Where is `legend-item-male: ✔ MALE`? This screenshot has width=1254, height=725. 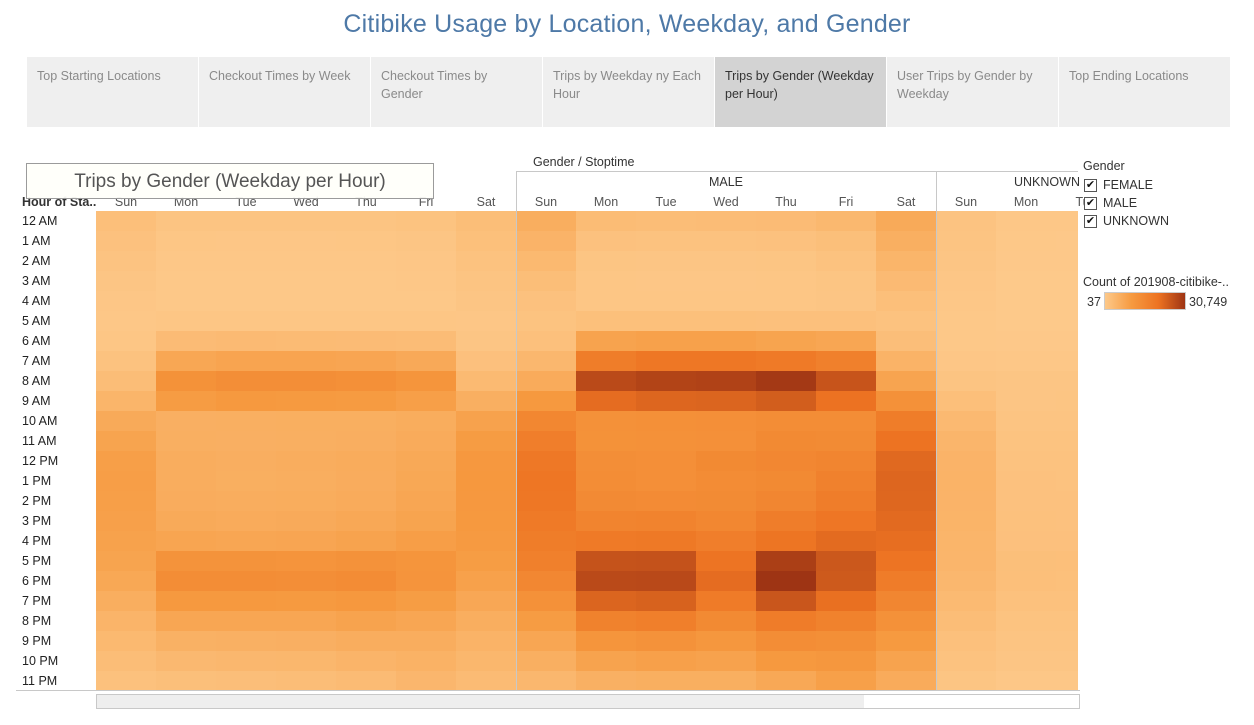 legend-item-male: ✔ MALE is located at coordinates (1110, 203).